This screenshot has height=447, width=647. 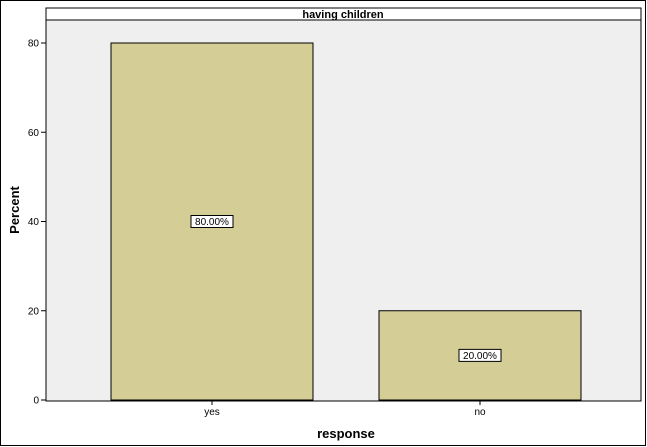 I want to click on x-axis-title: response, so click(x=346, y=433).